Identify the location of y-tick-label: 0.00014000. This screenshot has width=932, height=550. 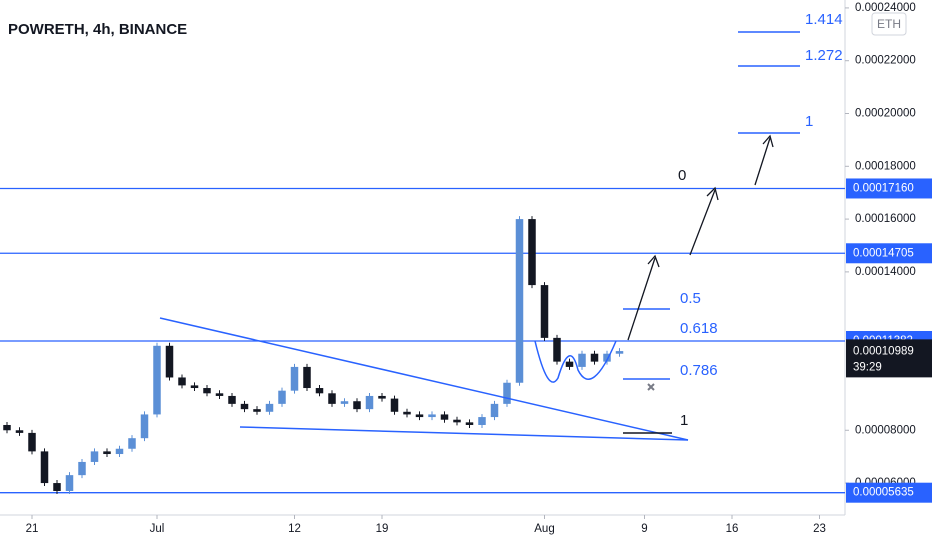
(885, 272).